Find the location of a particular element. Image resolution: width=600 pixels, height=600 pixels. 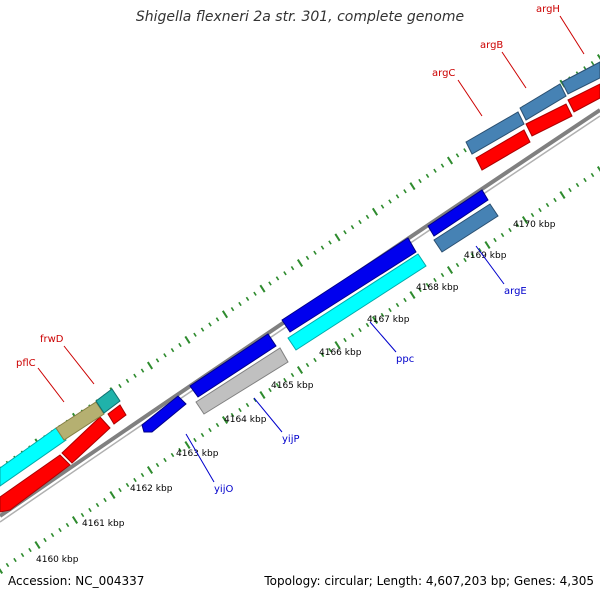

gene-label-arge: argE is located at coordinates (515, 291).